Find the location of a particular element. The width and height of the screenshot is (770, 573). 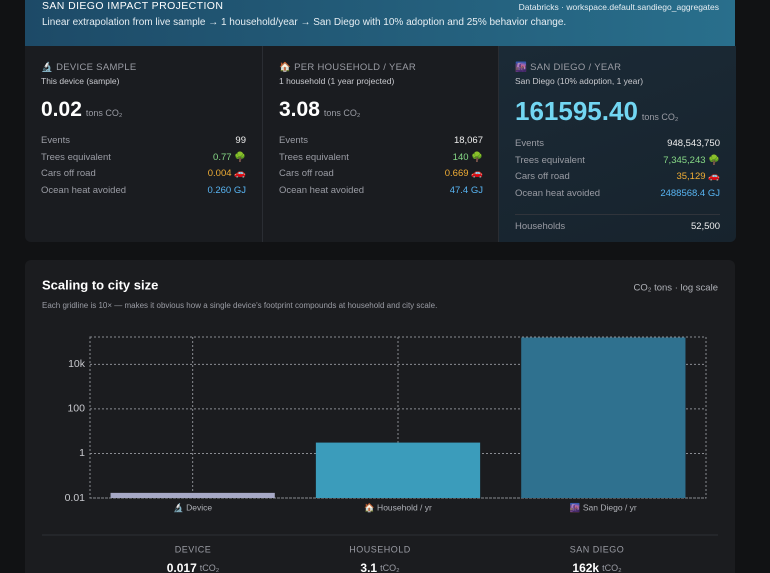

y-tick-label: 10k is located at coordinates (77, 364).